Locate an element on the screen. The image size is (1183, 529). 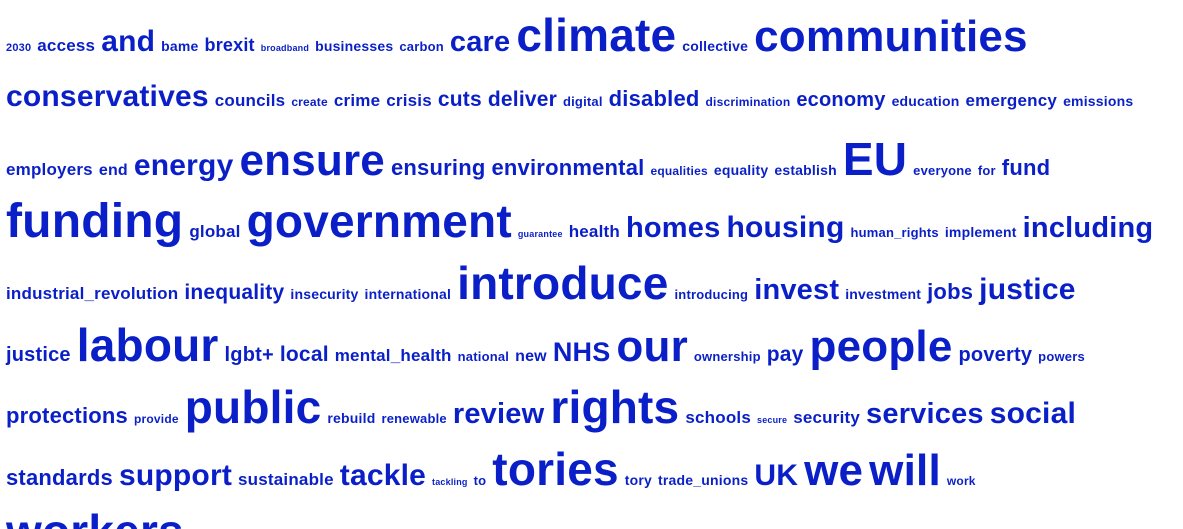
word-collective: collective is located at coordinates (715, 46).